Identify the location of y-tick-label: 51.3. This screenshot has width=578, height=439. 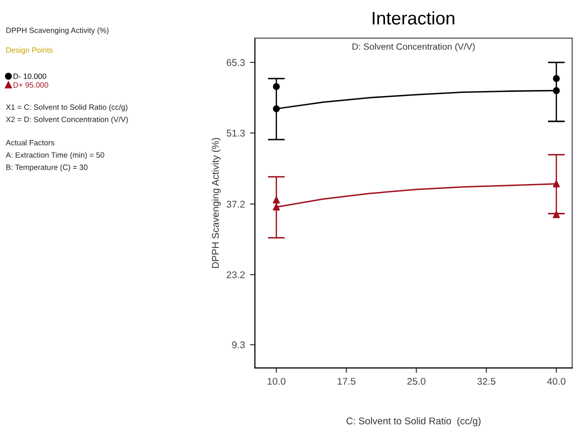
(235, 133).